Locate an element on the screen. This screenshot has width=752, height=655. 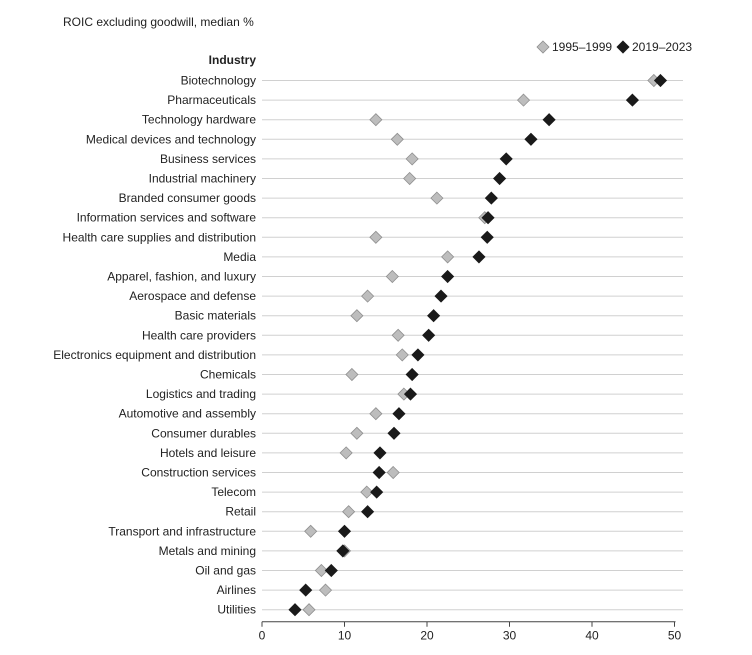
category-label: Aerospace and defense is located at coordinates (192, 296).